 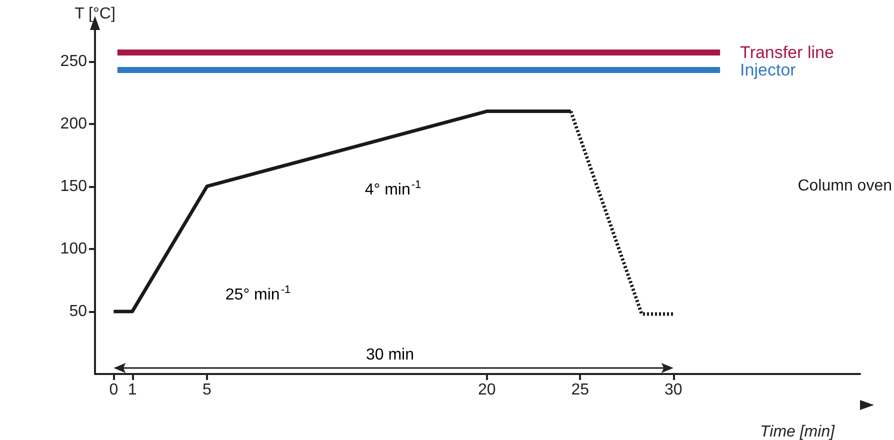 What do you see at coordinates (113, 390) in the screenshot?
I see `x-tick-label: 0` at bounding box center [113, 390].